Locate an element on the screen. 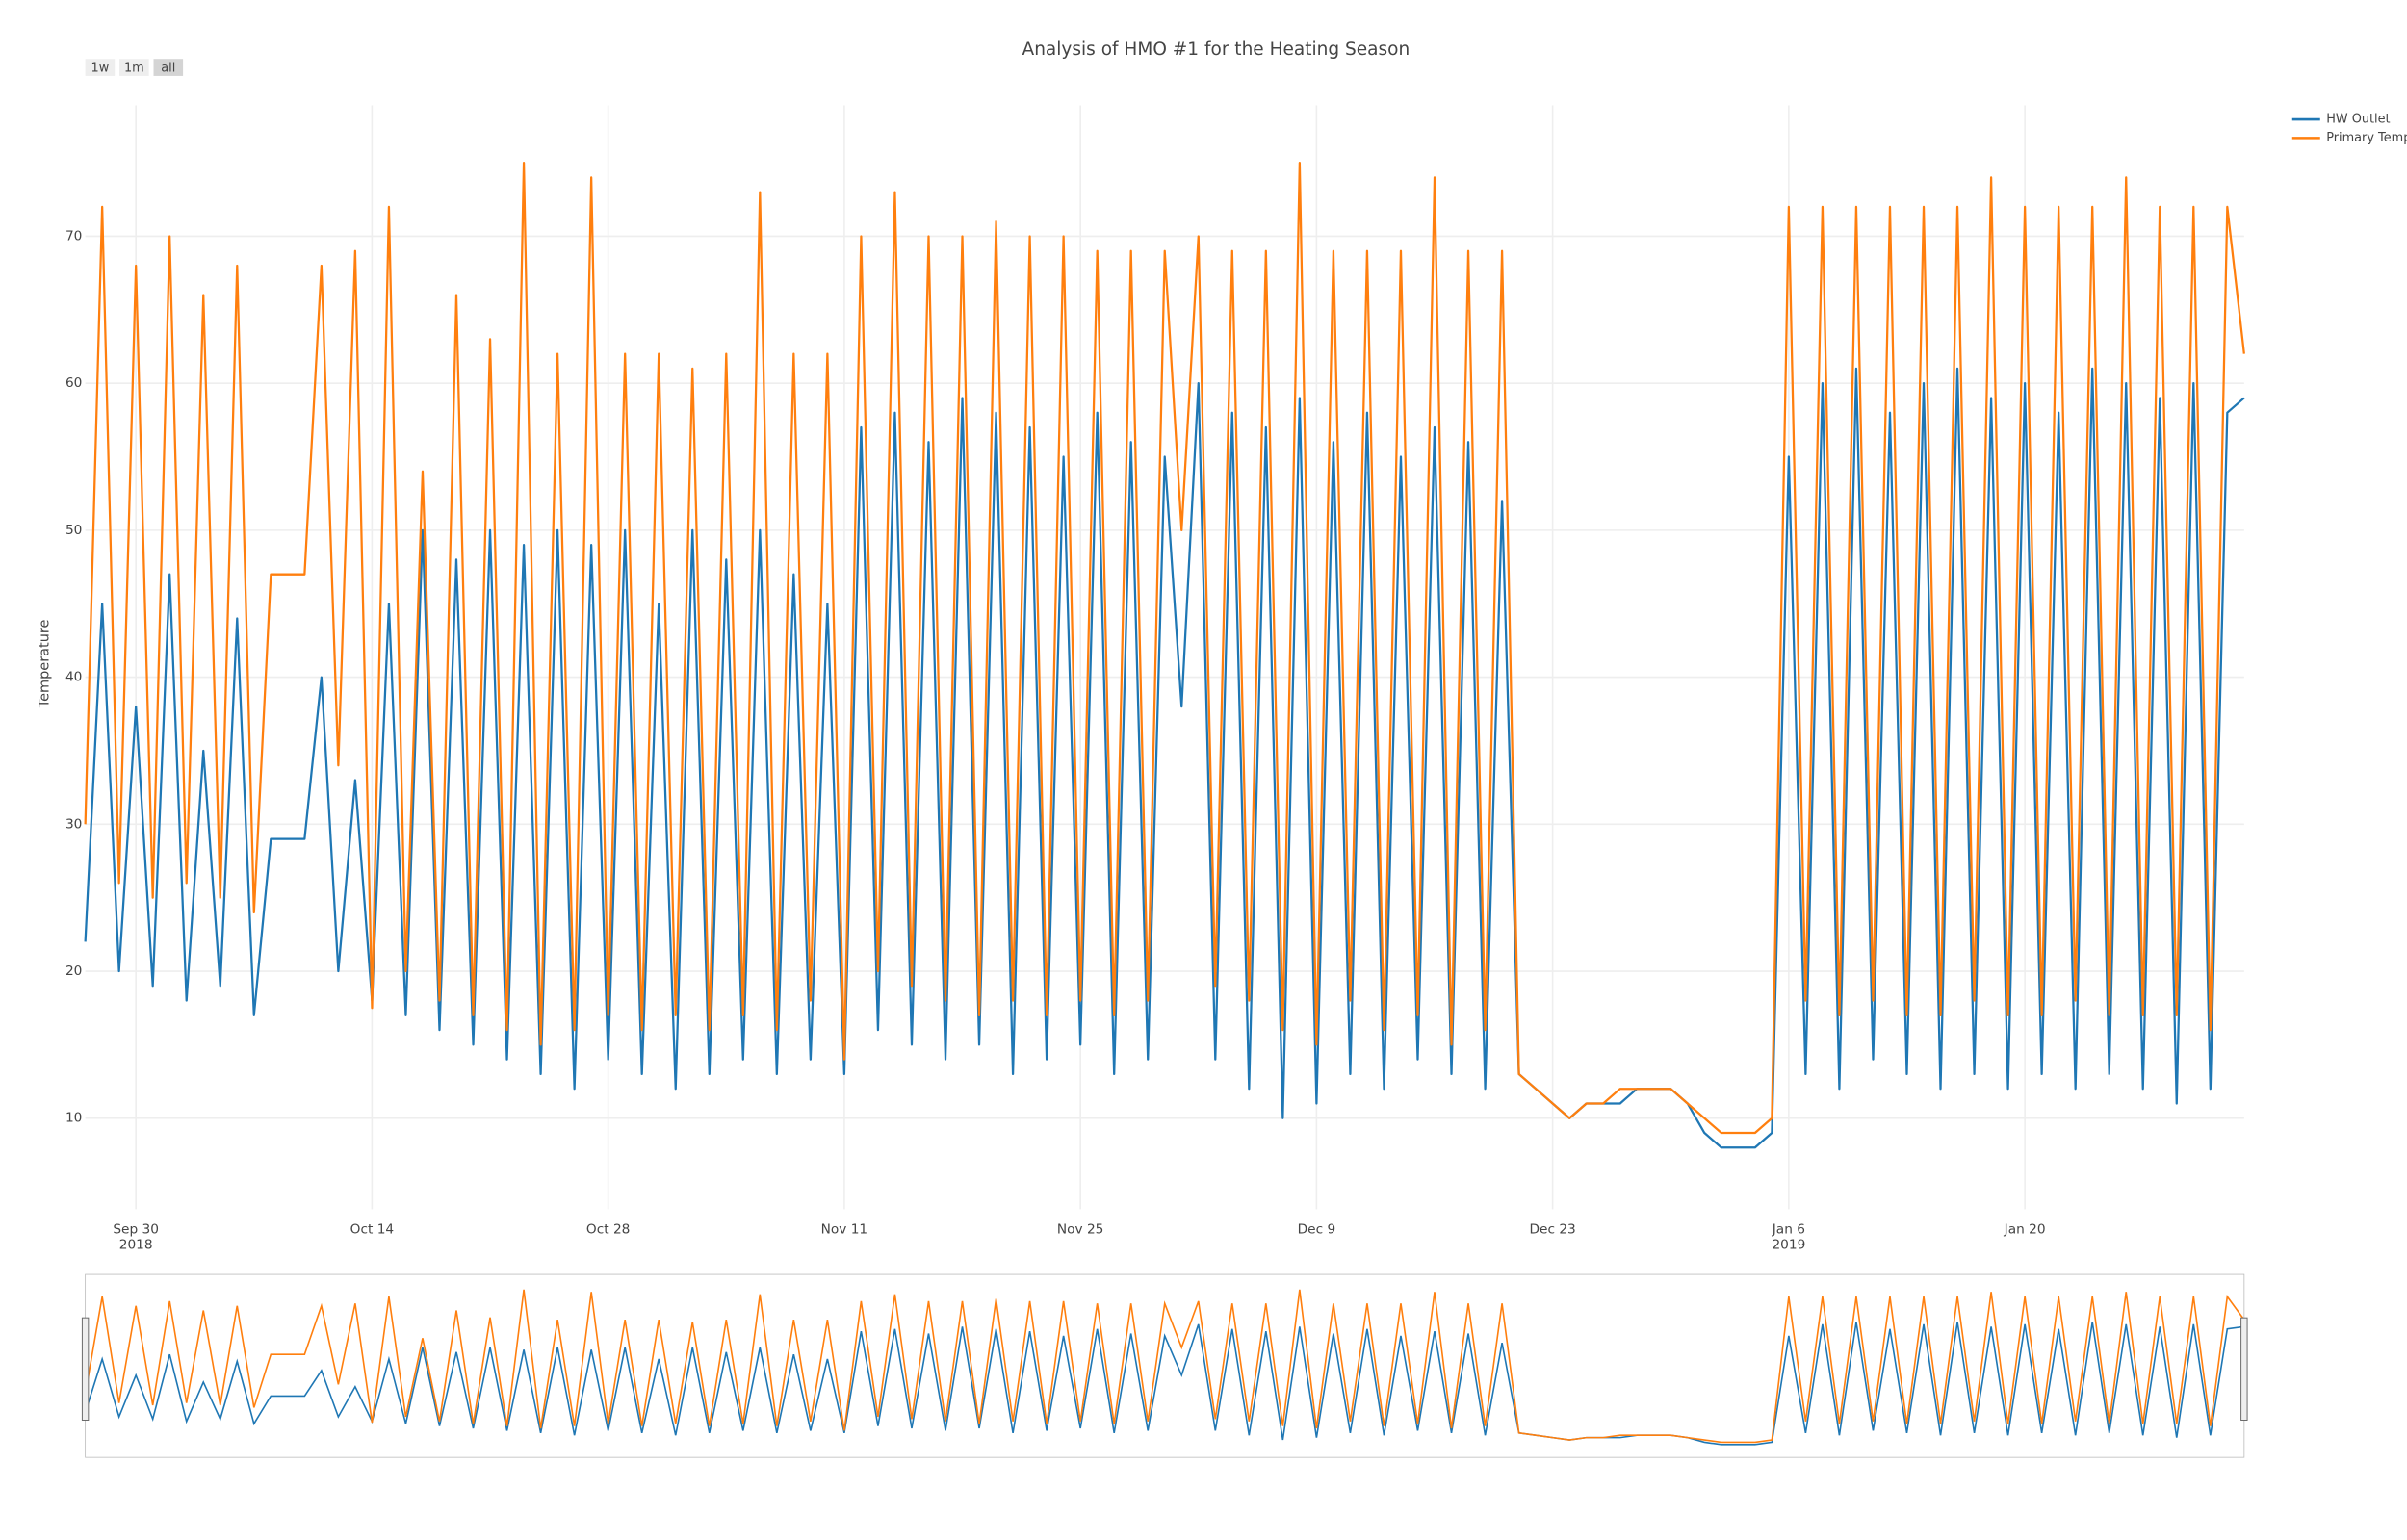 This screenshot has height=1540, width=2407. x-tick-label: Dec 9 is located at coordinates (1317, 1229).